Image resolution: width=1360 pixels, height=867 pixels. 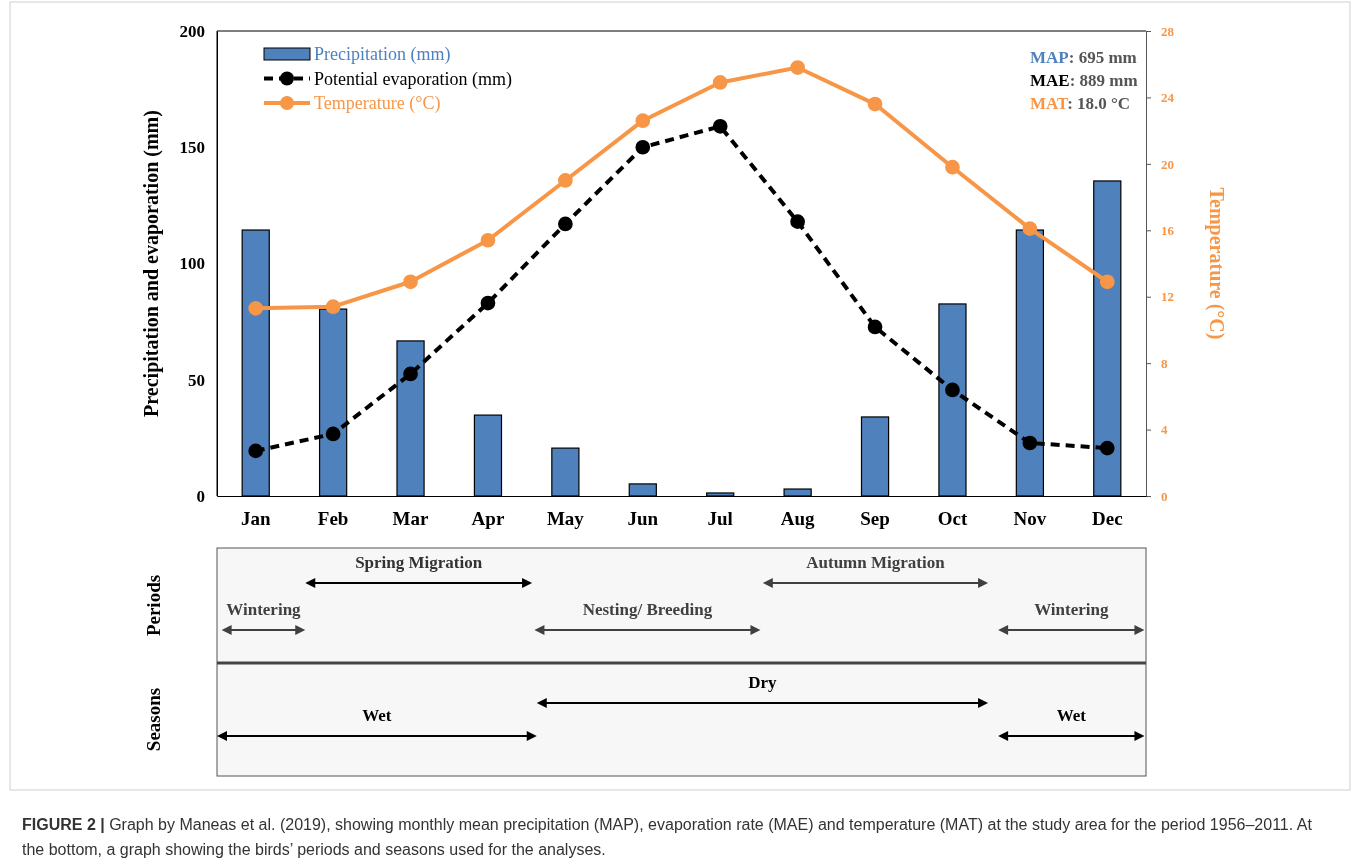 What do you see at coordinates (196, 380) in the screenshot?
I see `y-tick-label: 50` at bounding box center [196, 380].